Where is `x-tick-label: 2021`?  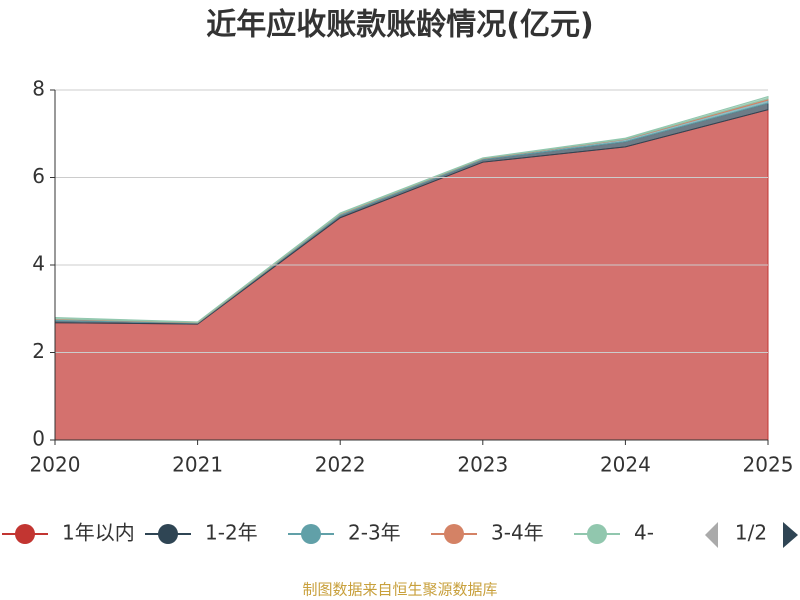
x-tick-label: 2021 is located at coordinates (197, 465).